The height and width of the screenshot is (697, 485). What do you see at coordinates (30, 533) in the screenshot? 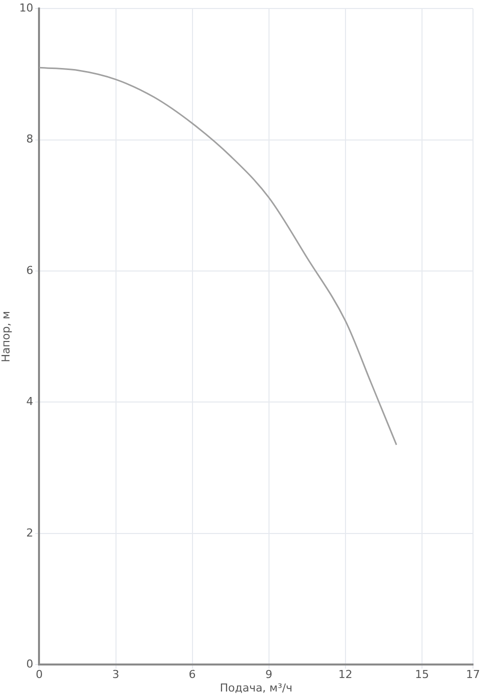
I see `y-tick-label: 2` at bounding box center [30, 533].